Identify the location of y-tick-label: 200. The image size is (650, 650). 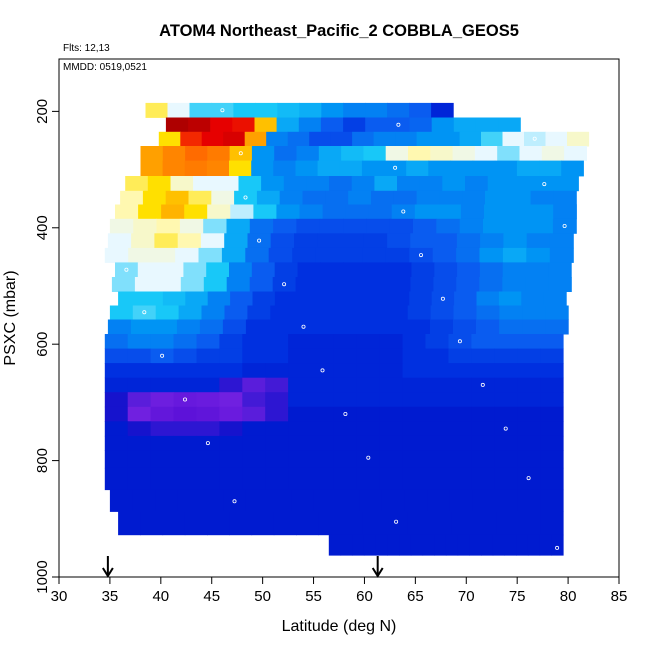
(42, 111).